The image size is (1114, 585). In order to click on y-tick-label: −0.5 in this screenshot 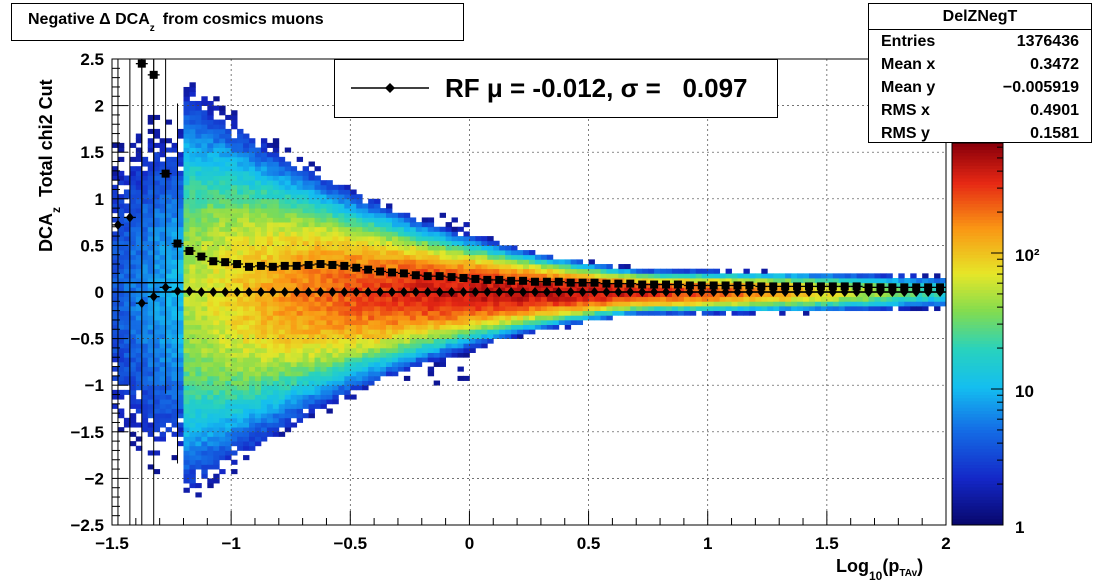, I will do `click(87, 339)`.